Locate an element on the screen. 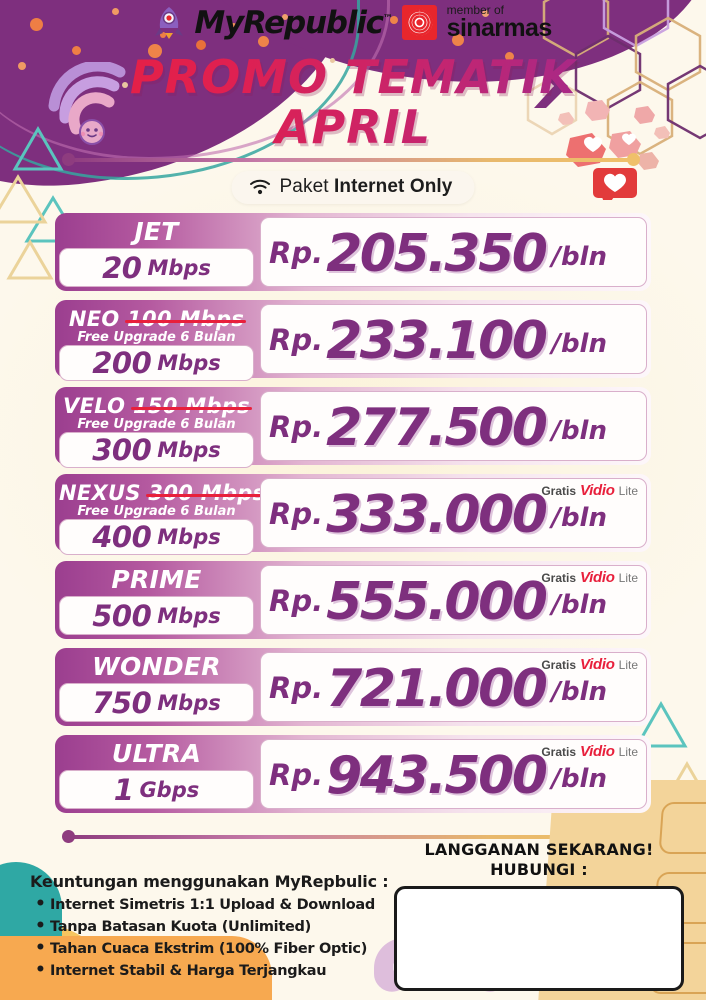  package-name: NEXUS 300 Mbps is located at coordinates (163, 493).